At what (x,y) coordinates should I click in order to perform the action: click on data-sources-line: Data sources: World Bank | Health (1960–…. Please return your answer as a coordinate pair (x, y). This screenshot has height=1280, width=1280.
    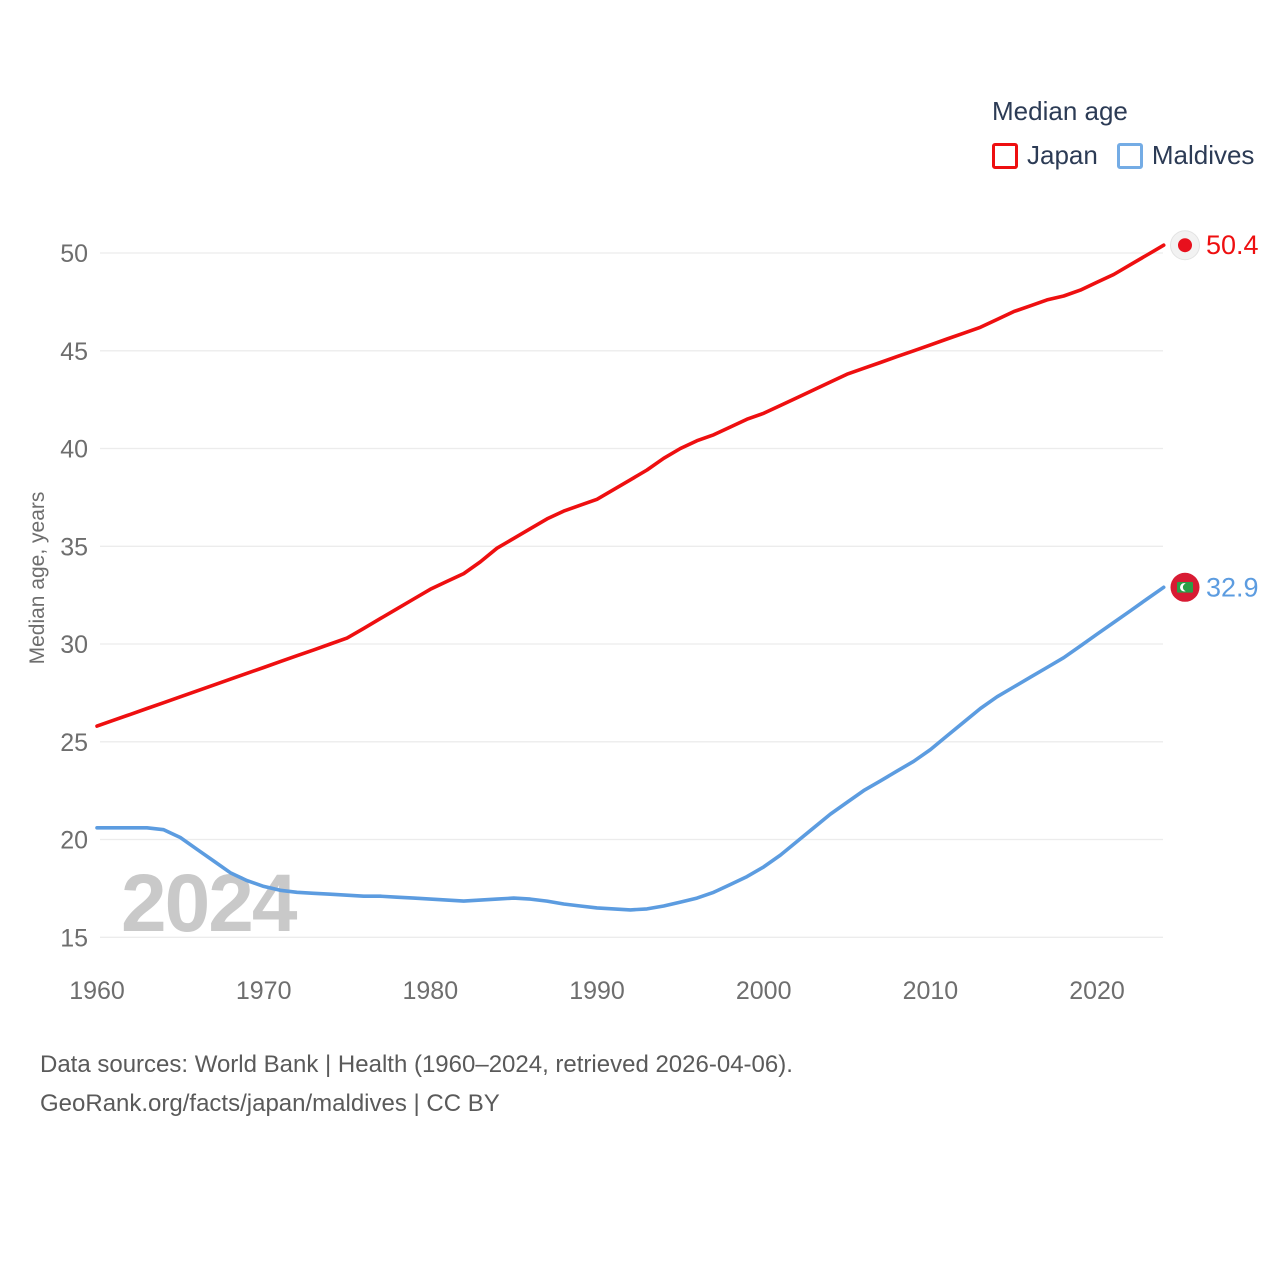
    Looking at the image, I should click on (416, 1064).